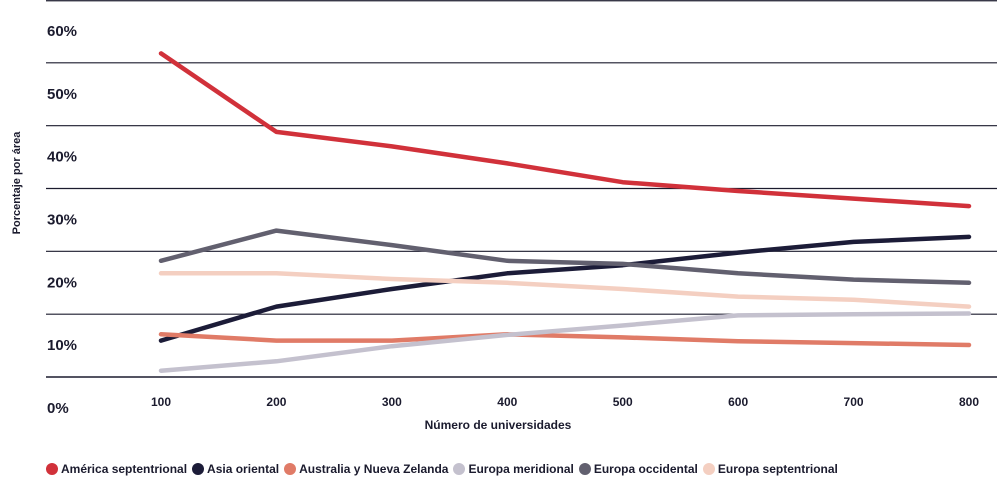 The height and width of the screenshot is (479, 997). I want to click on legend-item: Europa occidental, so click(638, 469).